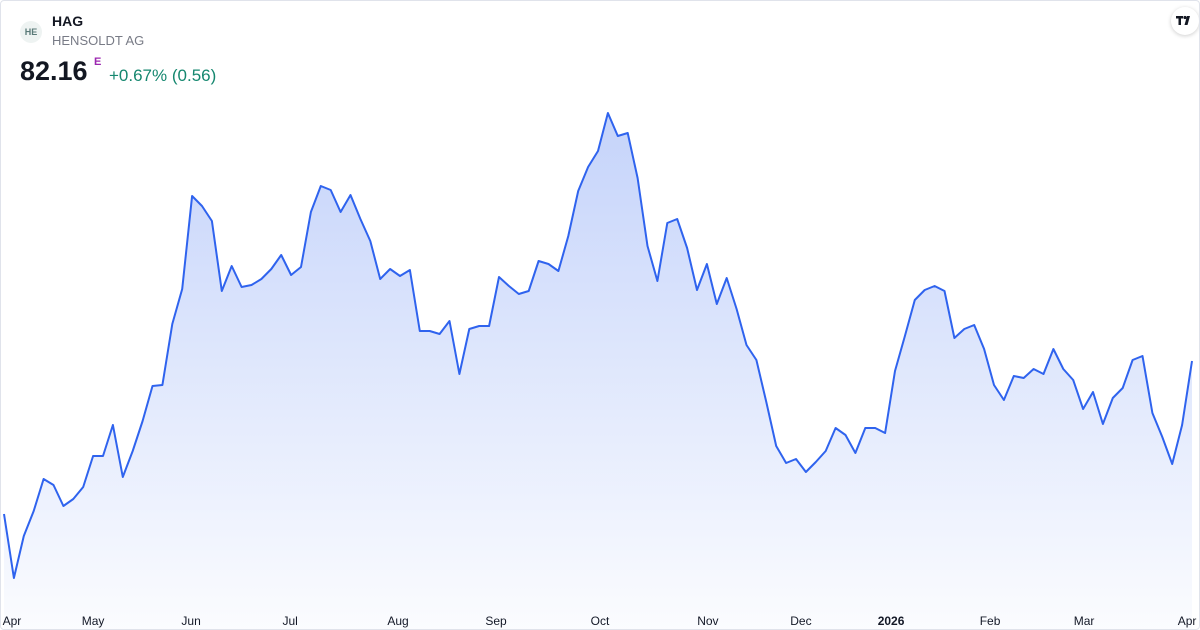 This screenshot has width=1200, height=630. I want to click on logo: HE, so click(31, 32).